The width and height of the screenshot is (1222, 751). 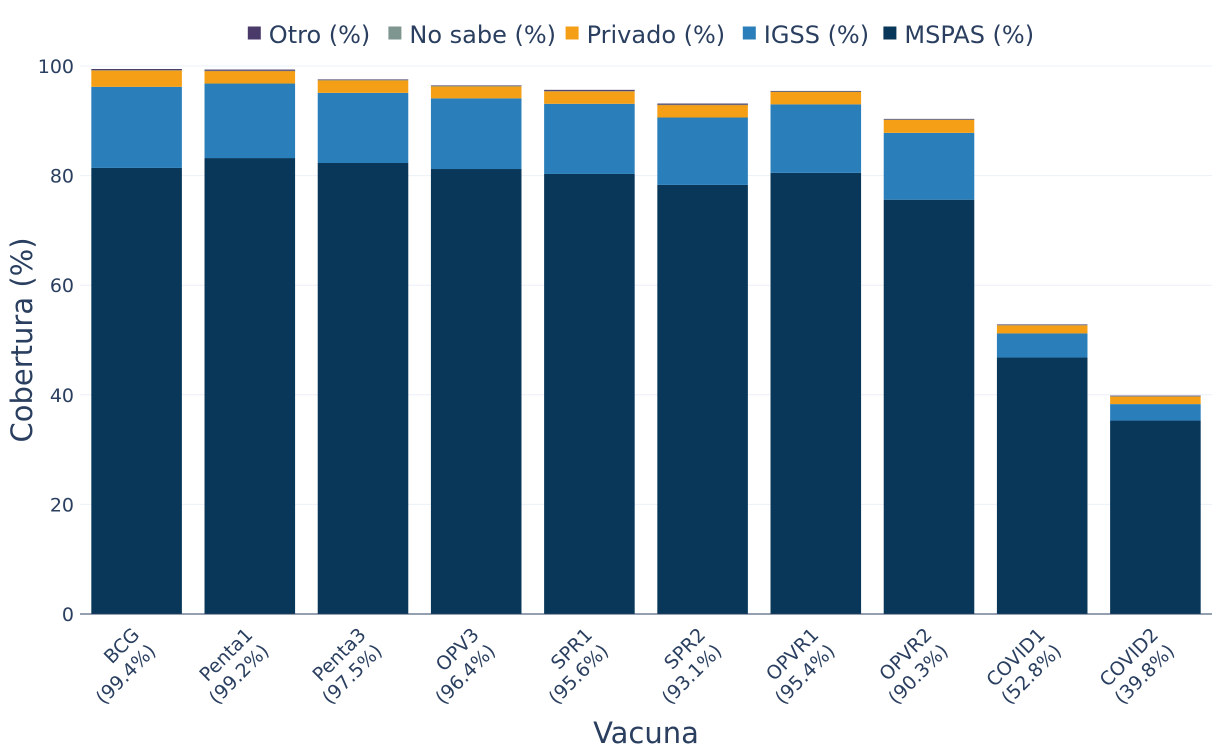 I want to click on bar-segment-privado-covid1, so click(x=1042, y=329).